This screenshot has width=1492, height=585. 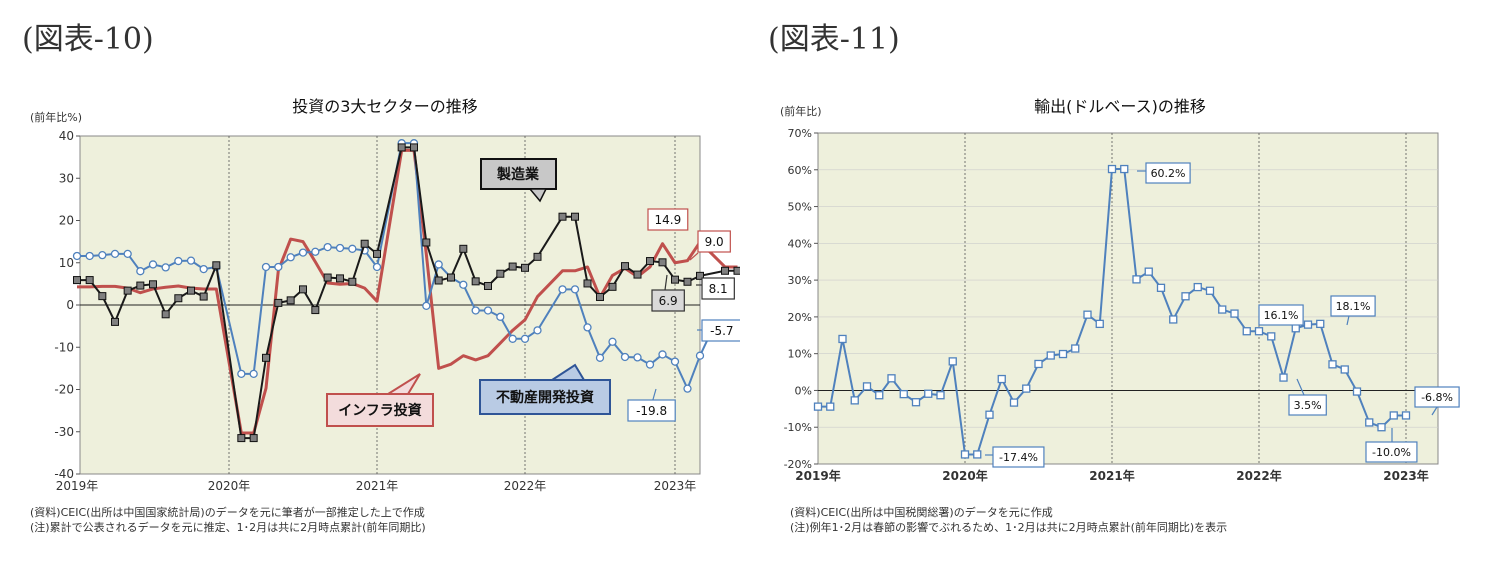 I want to click on label-exports-last-box, so click(x=1437, y=397).